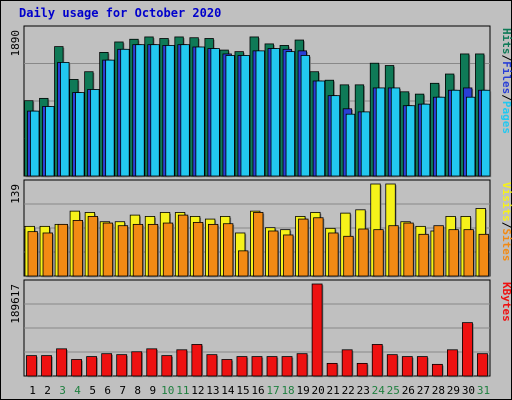 This screenshot has width=512, height=400. What do you see at coordinates (272, 390) in the screenshot?
I see `x-tick-label: 17` at bounding box center [272, 390].